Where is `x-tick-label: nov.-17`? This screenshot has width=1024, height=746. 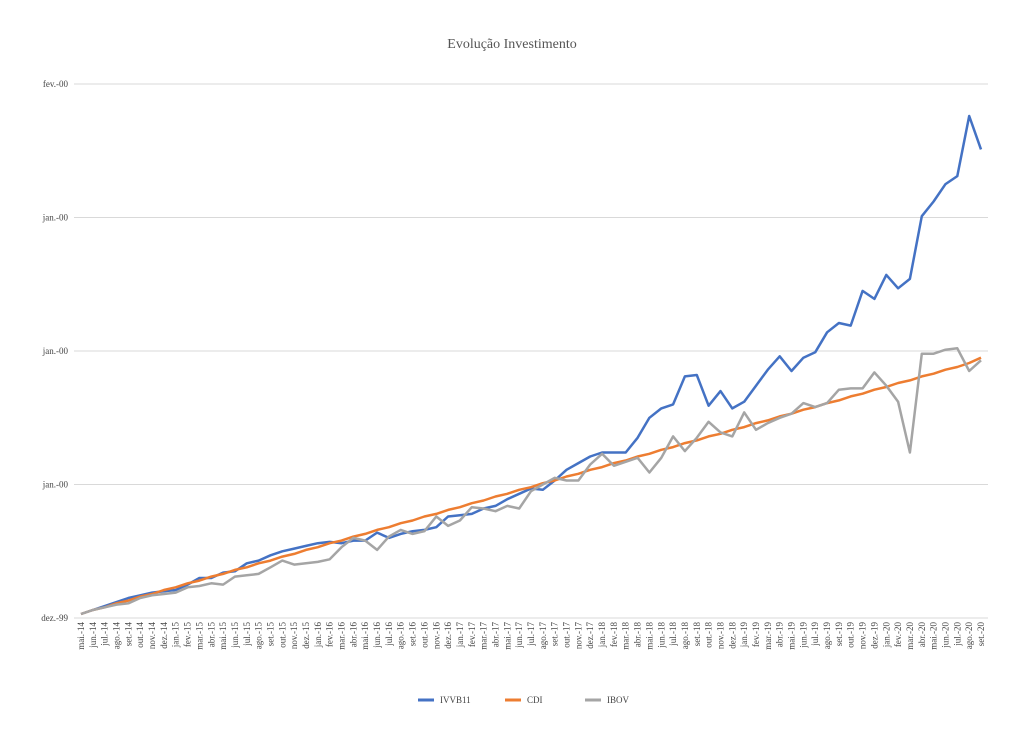 x-tick-label: nov.-17 is located at coordinates (578, 636).